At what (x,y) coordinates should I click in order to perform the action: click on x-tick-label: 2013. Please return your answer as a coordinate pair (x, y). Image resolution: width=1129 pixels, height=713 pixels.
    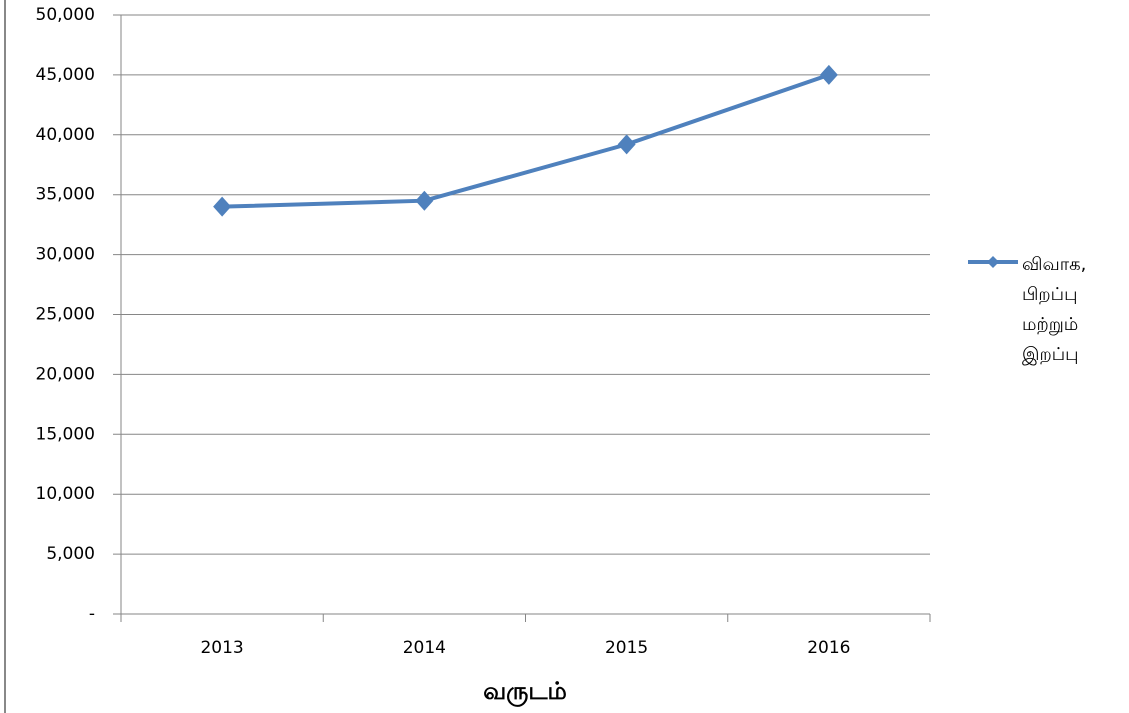
    Looking at the image, I should click on (221, 648).